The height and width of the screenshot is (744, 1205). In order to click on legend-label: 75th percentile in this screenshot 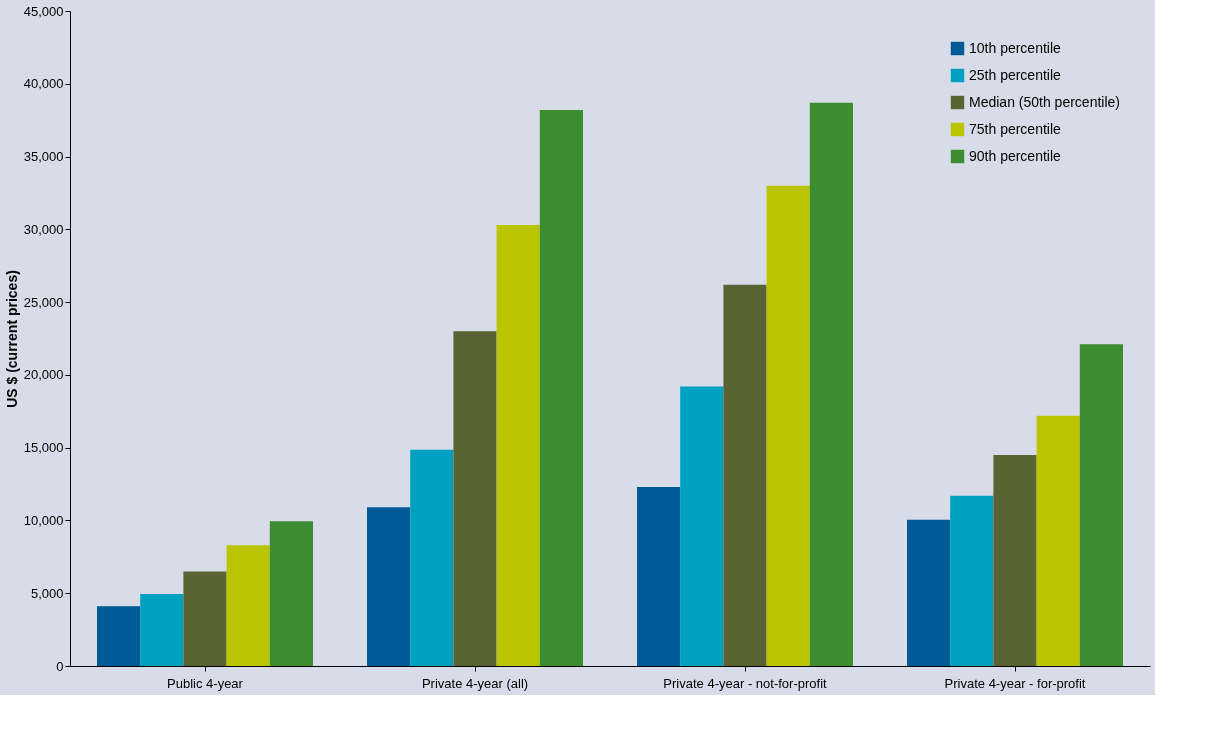, I will do `click(1015, 128)`.